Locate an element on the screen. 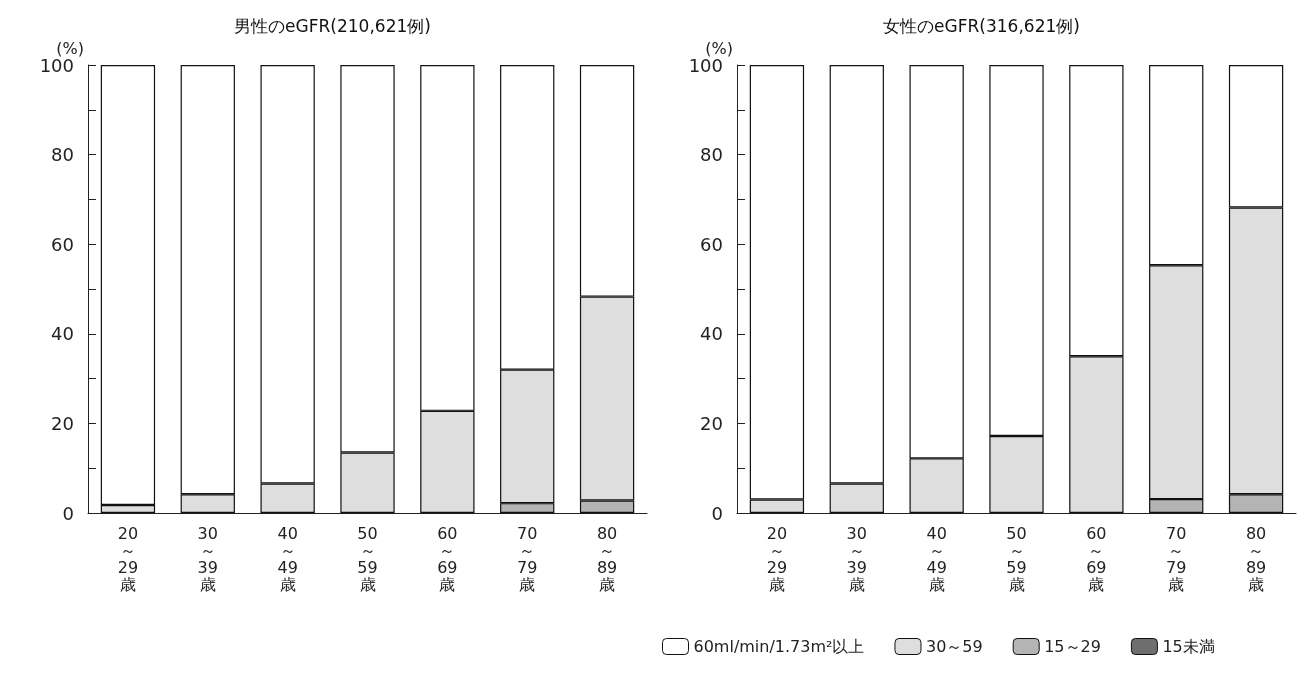 This screenshot has width=1314, height=674. legend-label: 30～59 is located at coordinates (954, 646).